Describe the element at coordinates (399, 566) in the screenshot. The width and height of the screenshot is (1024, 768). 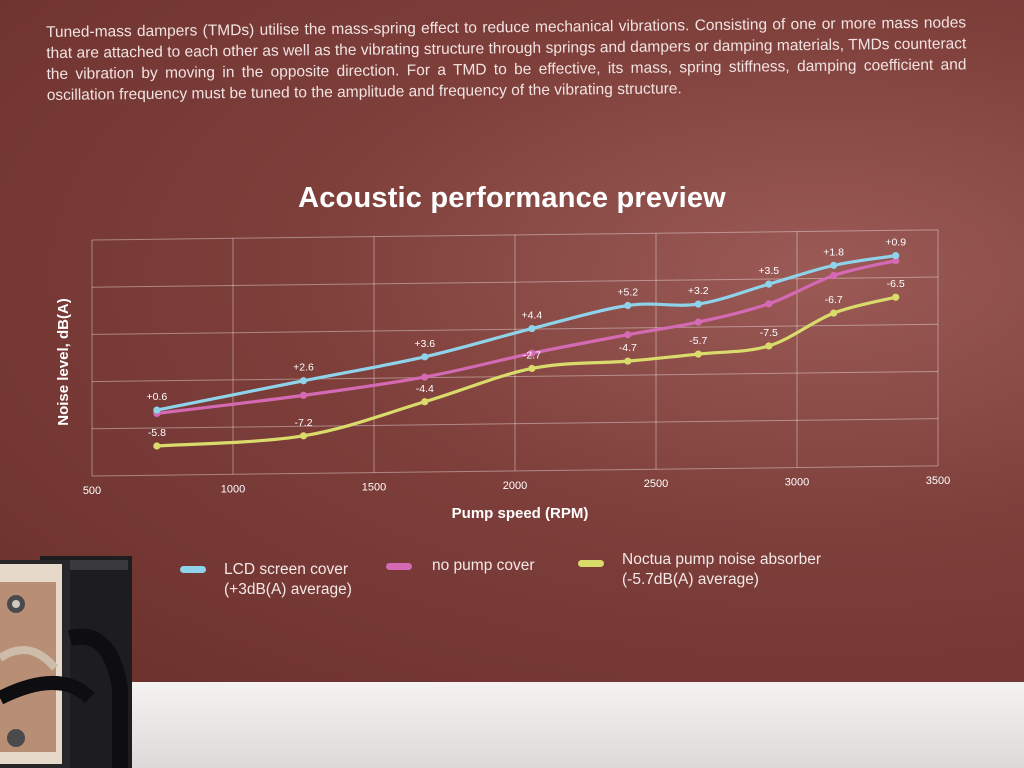
I see `legend-swatch-no-cover` at that location.